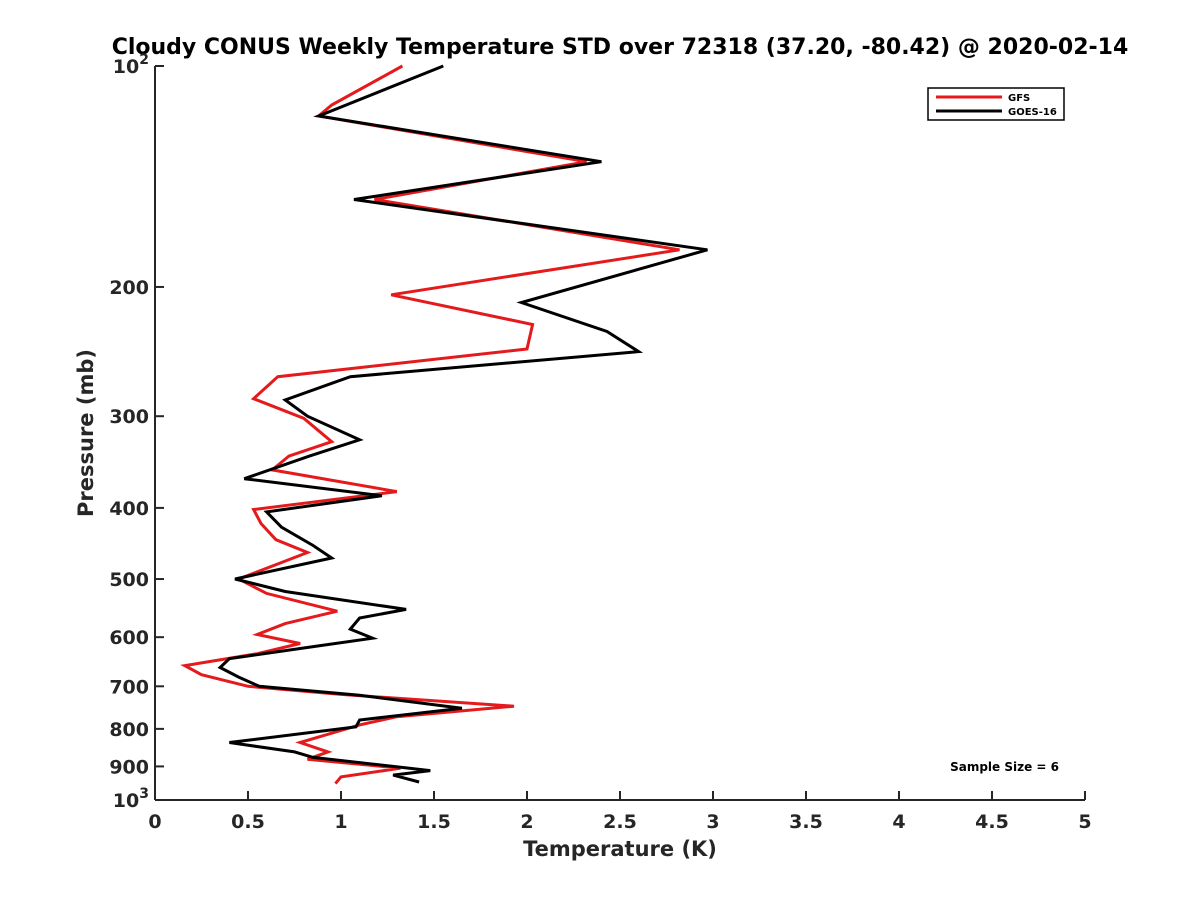 The image size is (1200, 900). Describe the element at coordinates (992, 822) in the screenshot. I see `x-tick-label: 4.5` at that location.